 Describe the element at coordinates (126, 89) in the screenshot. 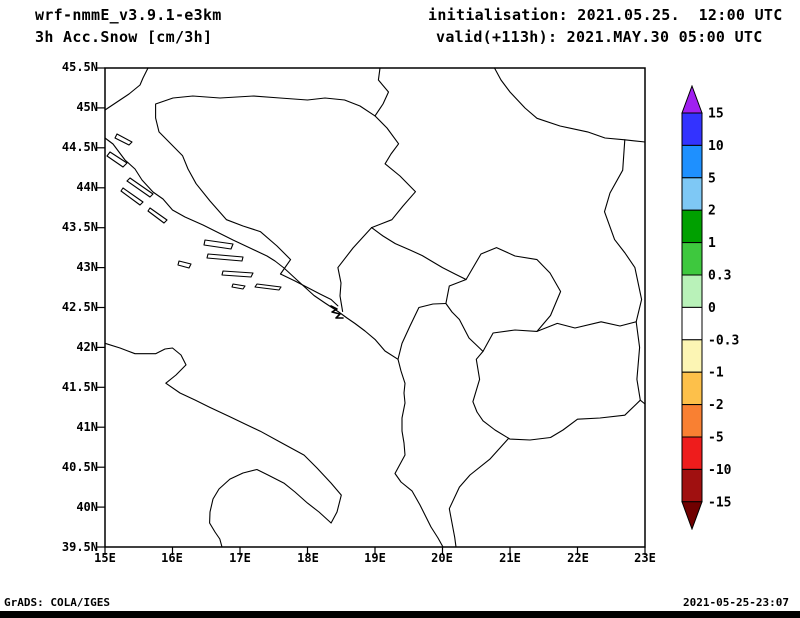

I see `border-slovenia-croatia` at that location.